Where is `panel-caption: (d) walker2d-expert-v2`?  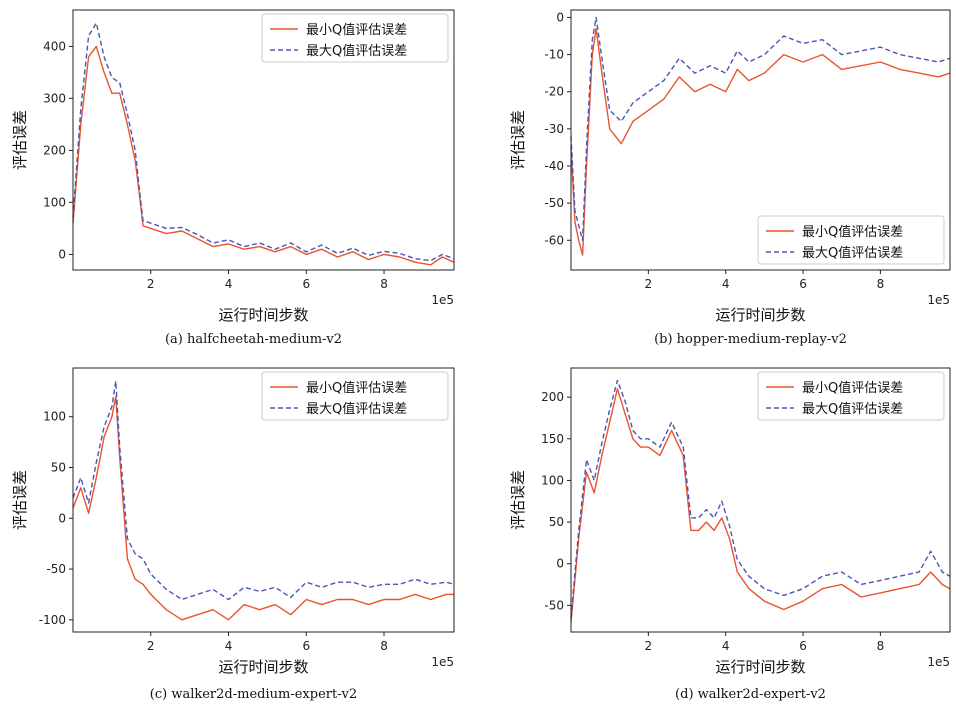 panel-caption: (d) walker2d-expert-v2 is located at coordinates (750, 694).